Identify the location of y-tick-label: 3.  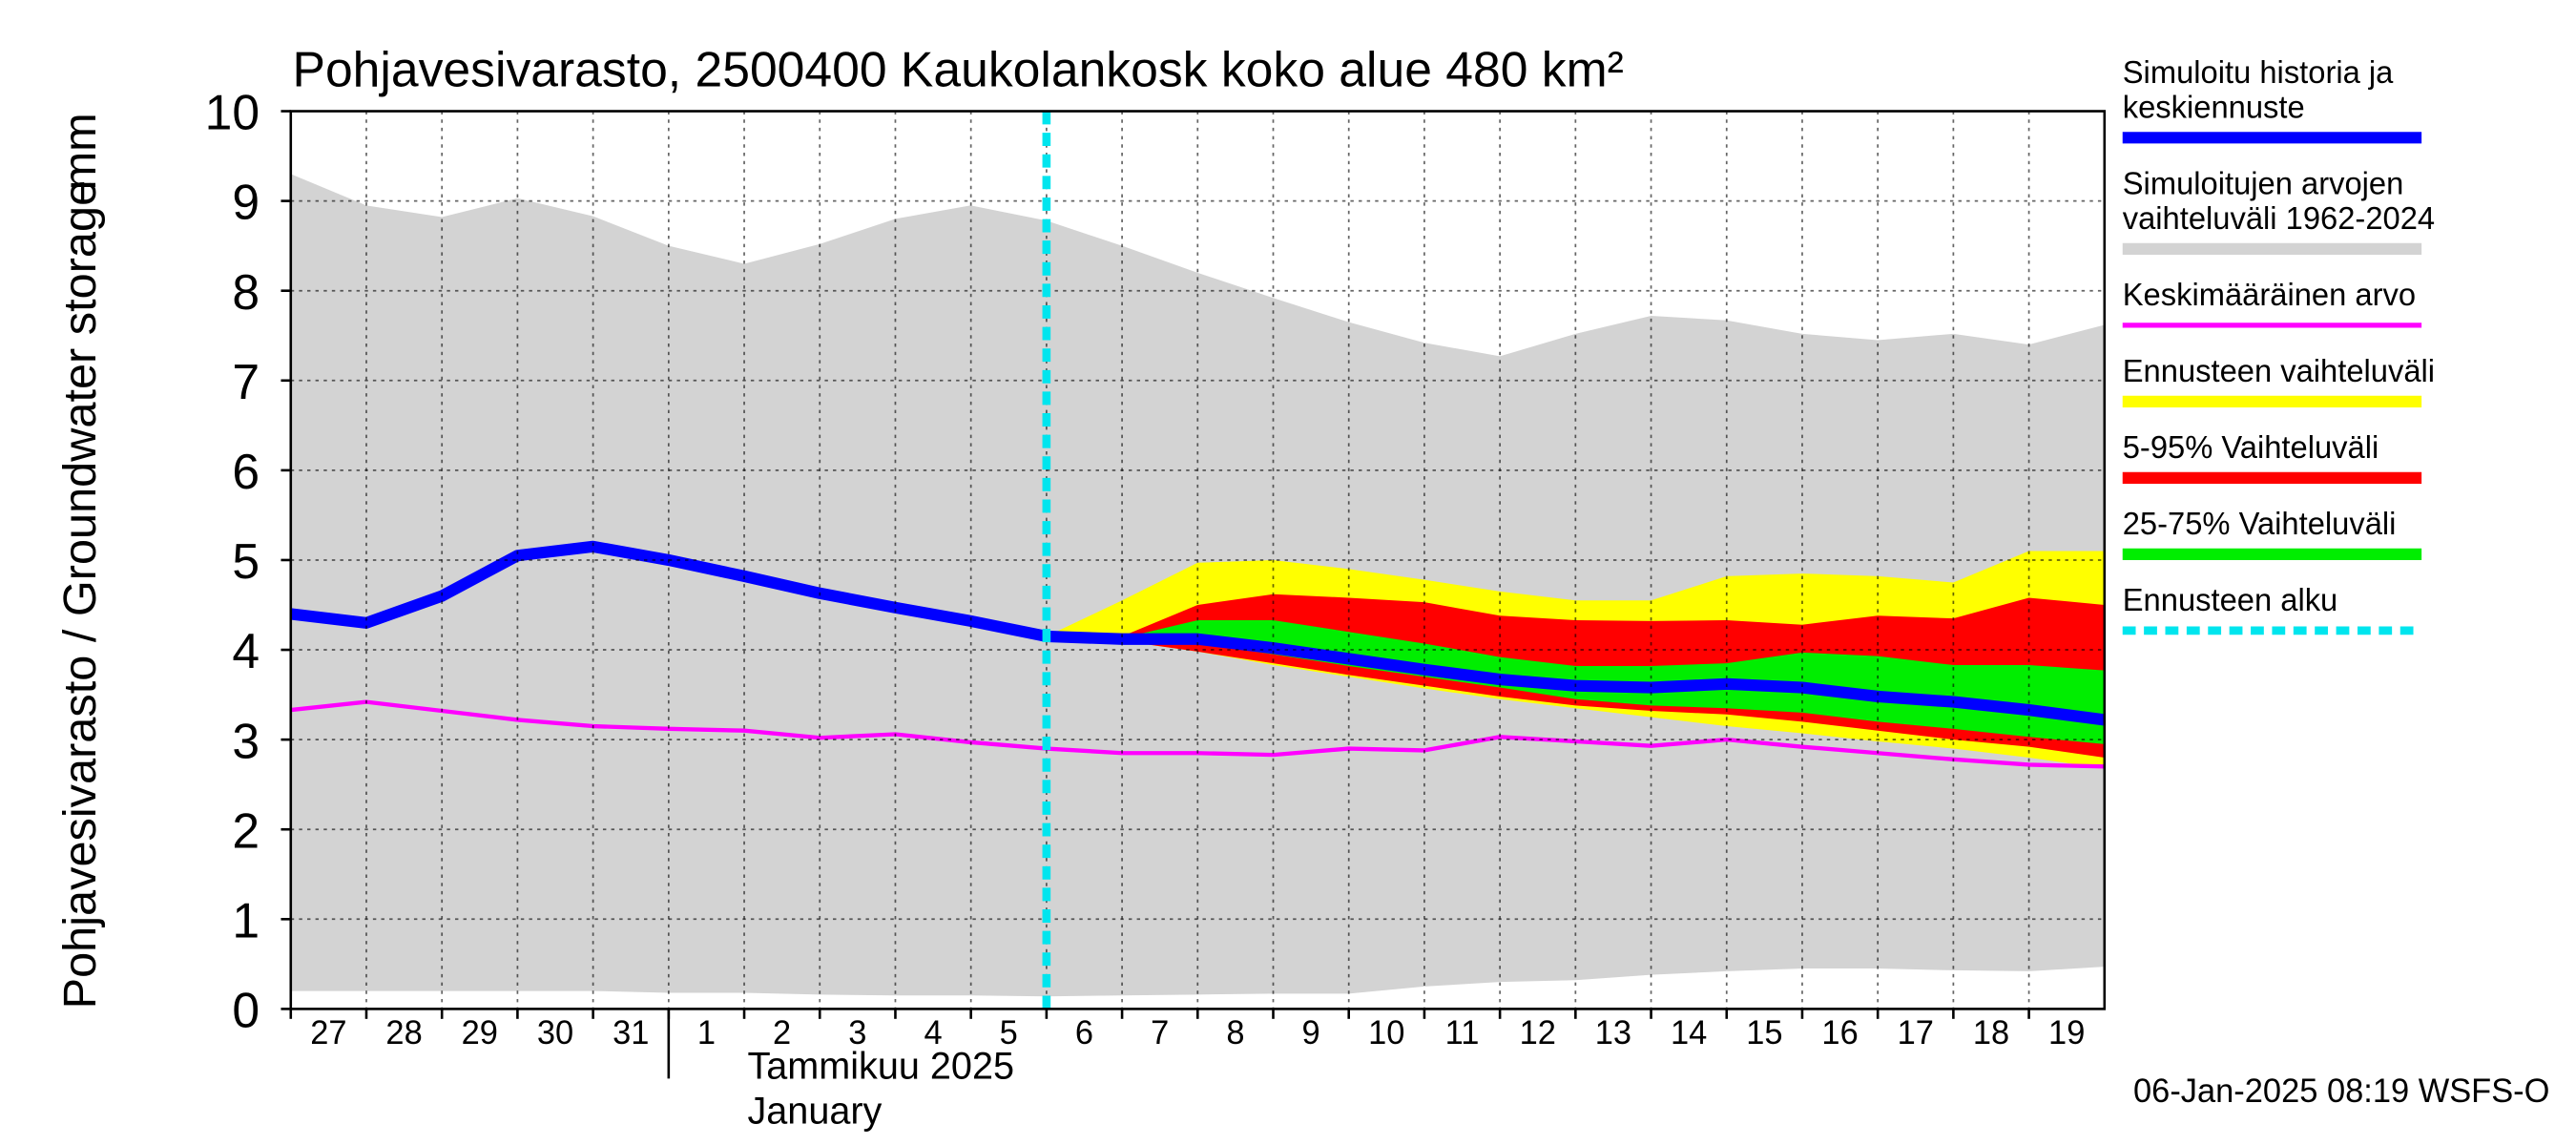
(246, 741).